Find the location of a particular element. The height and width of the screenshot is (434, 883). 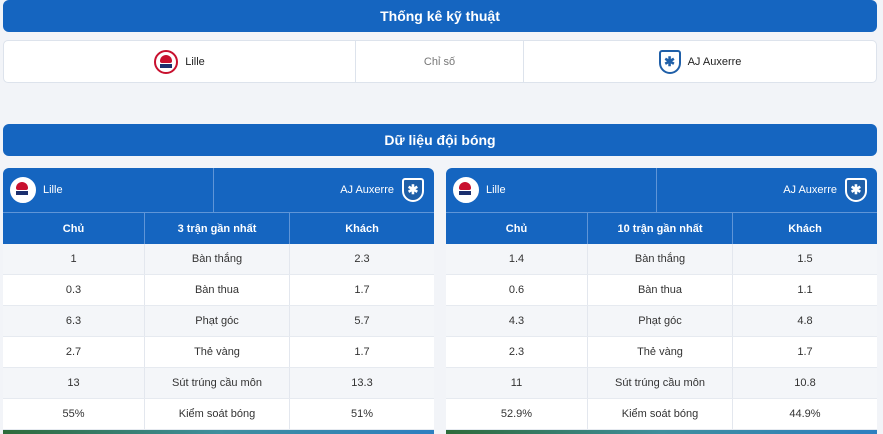

table-row: 55% Kiểm soát bóng 51% is located at coordinates (218, 414).